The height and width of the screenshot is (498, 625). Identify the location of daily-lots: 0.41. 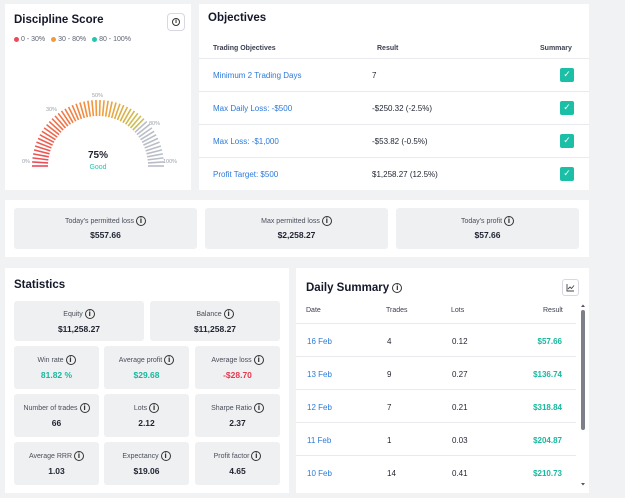
(460, 473).